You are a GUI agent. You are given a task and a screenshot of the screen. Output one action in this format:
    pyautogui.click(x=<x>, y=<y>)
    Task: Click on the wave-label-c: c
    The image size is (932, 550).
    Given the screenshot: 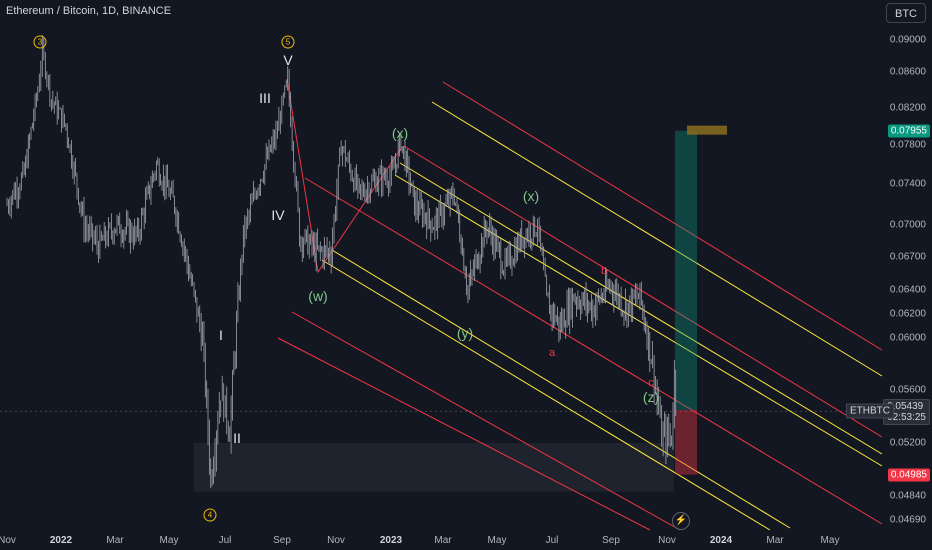 What is the action you would take?
    pyautogui.click(x=651, y=383)
    